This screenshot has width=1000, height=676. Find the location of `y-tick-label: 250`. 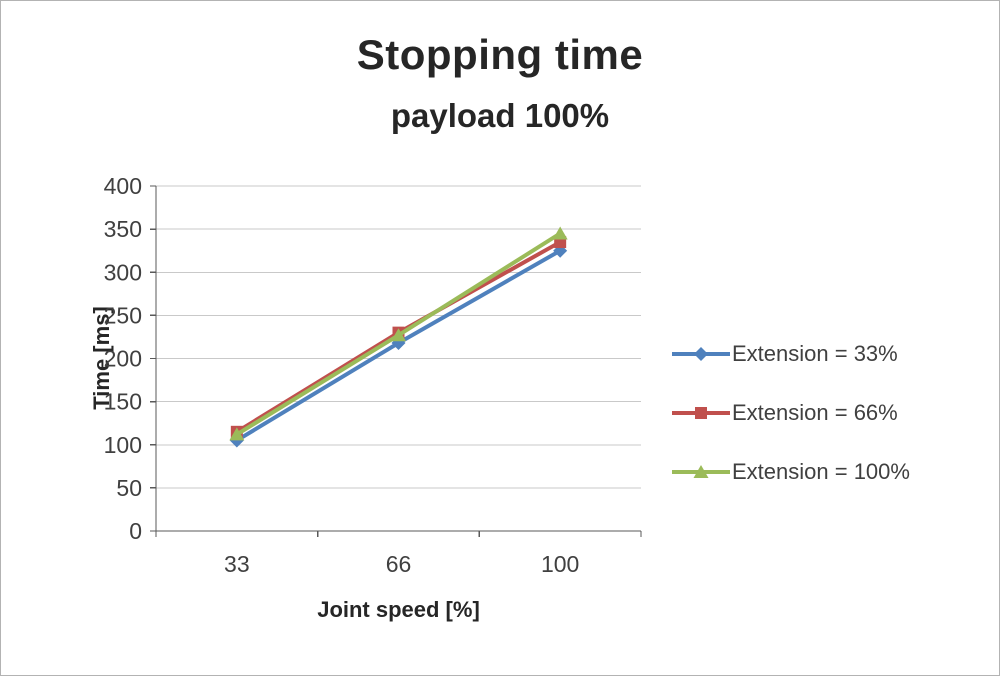

y-tick-label: 250 is located at coordinates (123, 315).